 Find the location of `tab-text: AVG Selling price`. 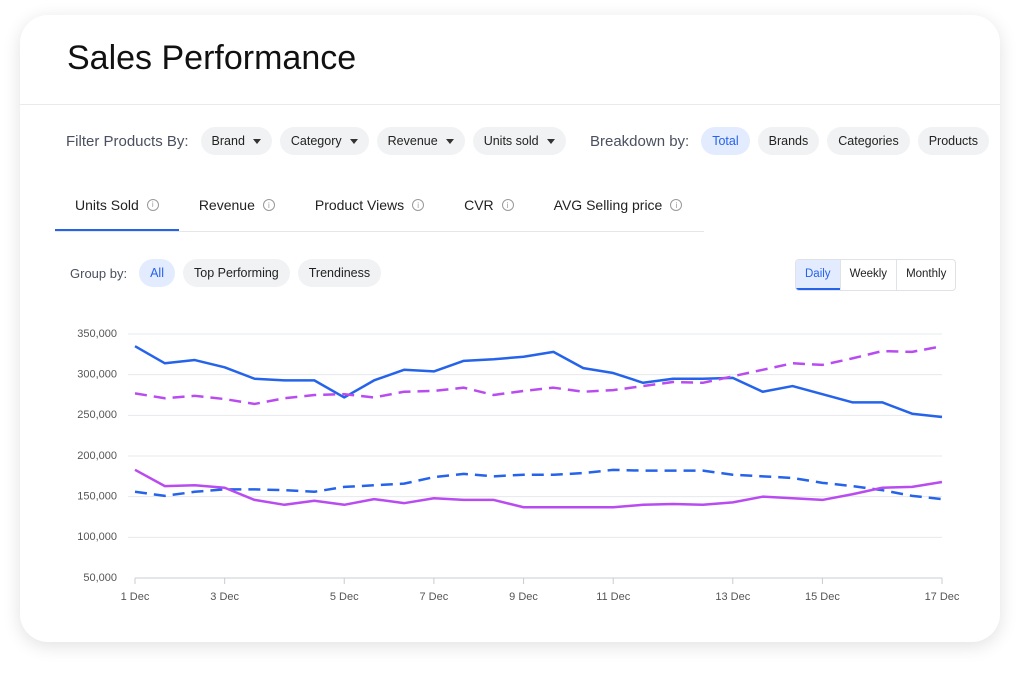

tab-text: AVG Selling price is located at coordinates (608, 205).